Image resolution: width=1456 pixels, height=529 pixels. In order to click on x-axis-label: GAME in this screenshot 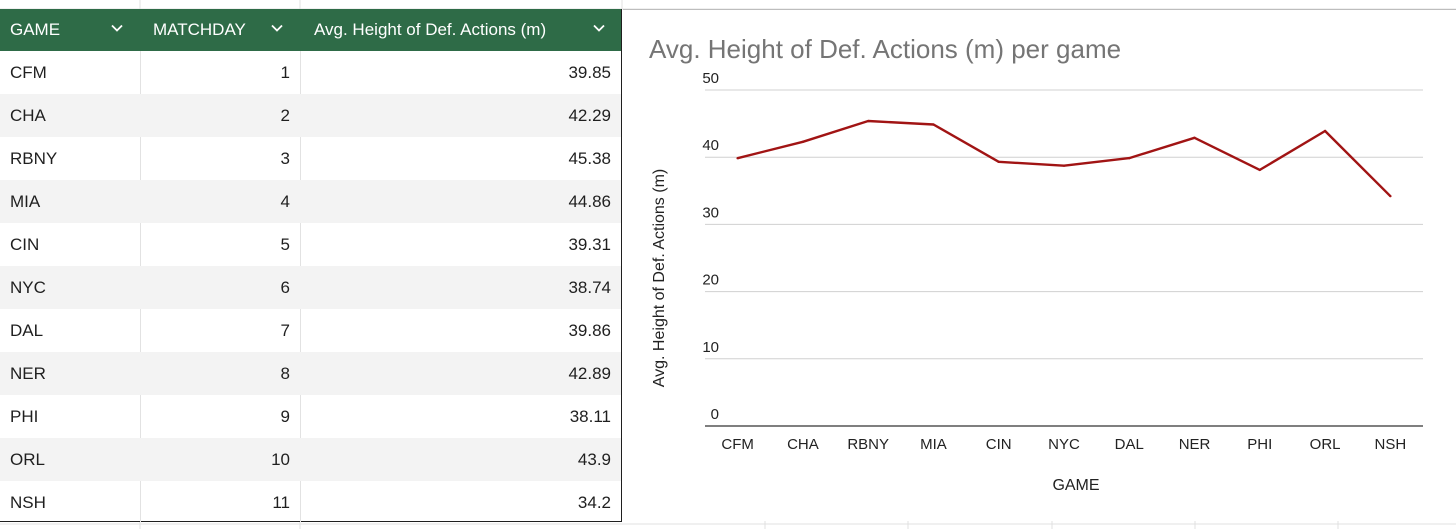, I will do `click(1075, 485)`.